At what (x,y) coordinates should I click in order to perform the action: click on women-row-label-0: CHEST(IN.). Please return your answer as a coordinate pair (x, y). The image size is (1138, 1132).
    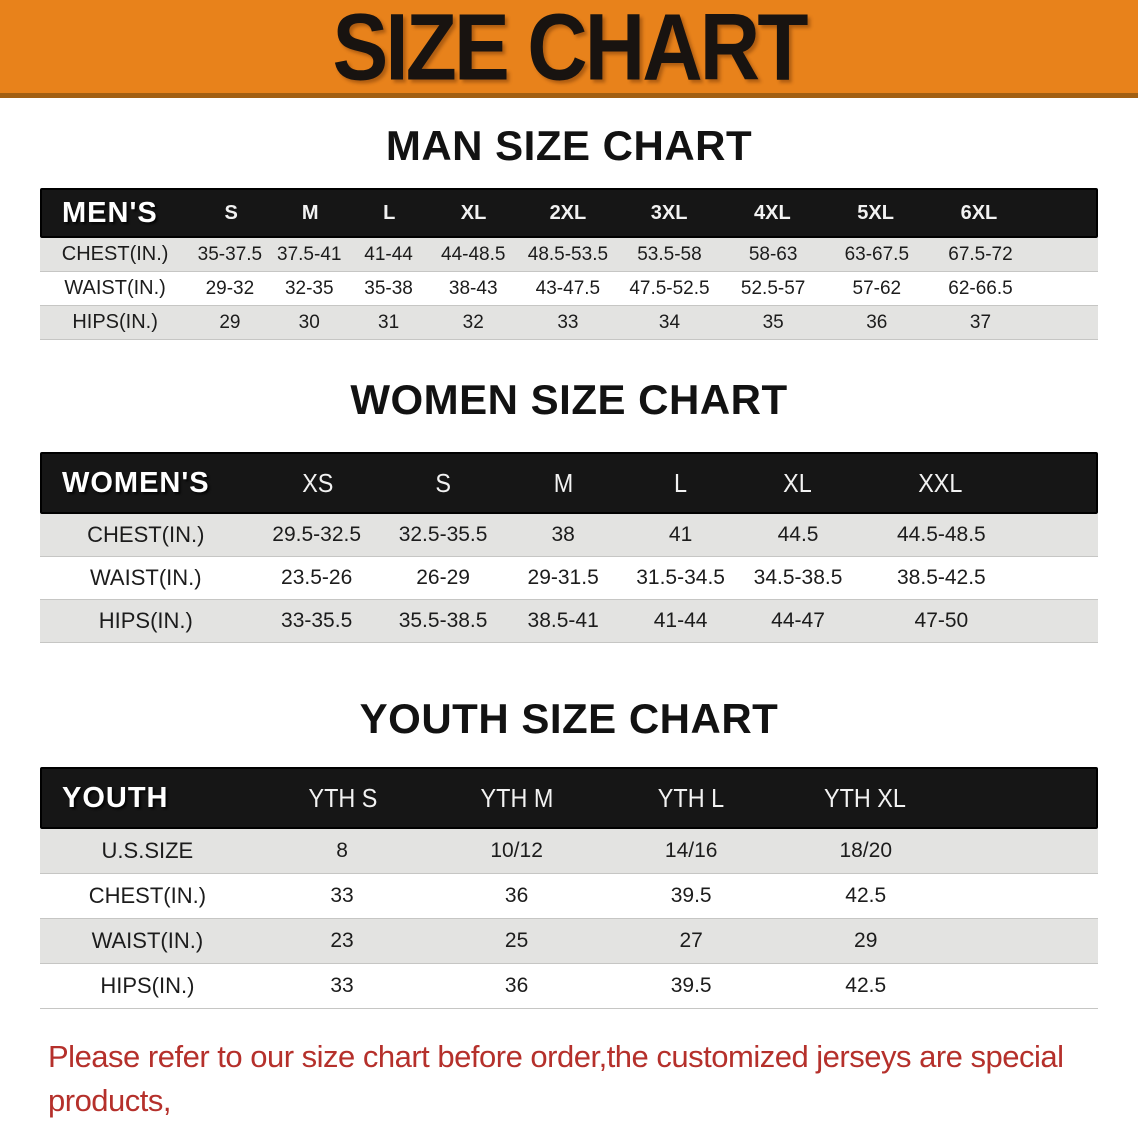
    Looking at the image, I should click on (146, 534).